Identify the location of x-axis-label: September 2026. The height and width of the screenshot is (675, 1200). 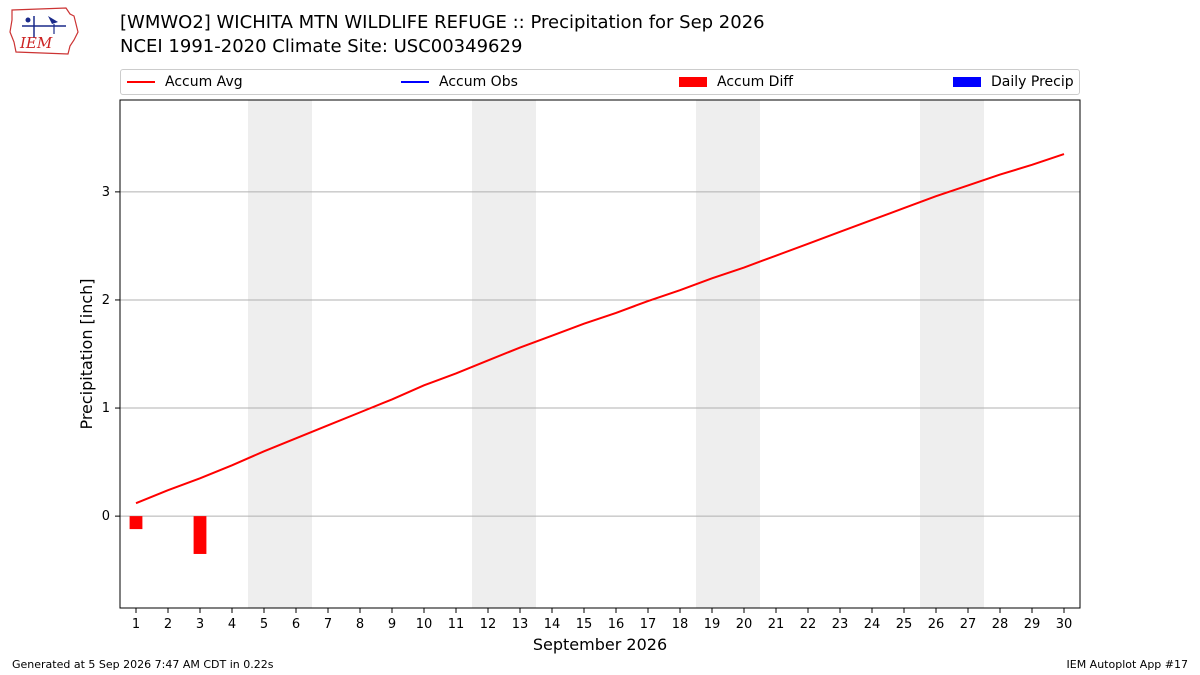
(600, 644).